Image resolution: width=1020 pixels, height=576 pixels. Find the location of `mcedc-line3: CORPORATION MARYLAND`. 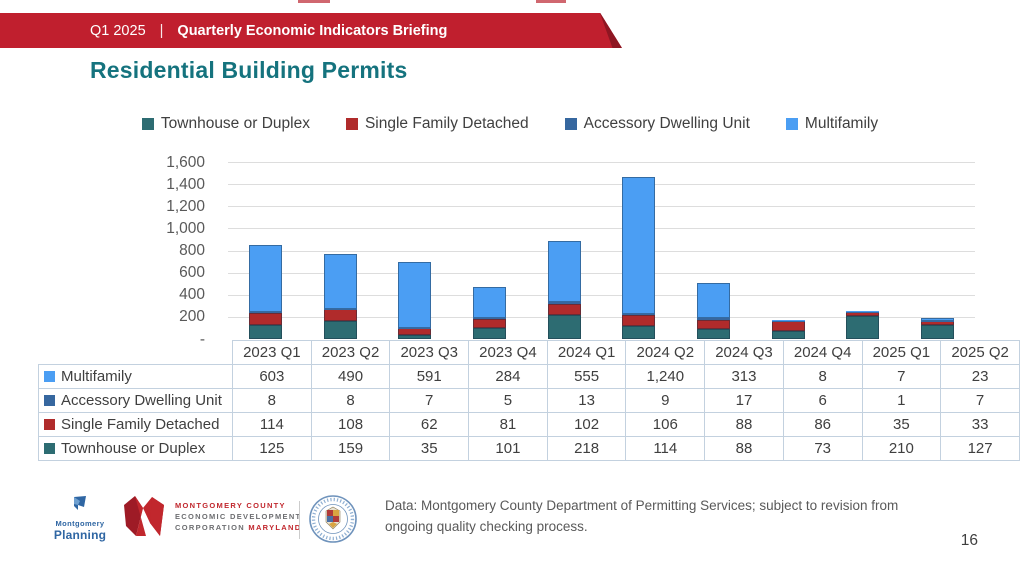

mcedc-line3: CORPORATION MARYLAND is located at coordinates (238, 527).